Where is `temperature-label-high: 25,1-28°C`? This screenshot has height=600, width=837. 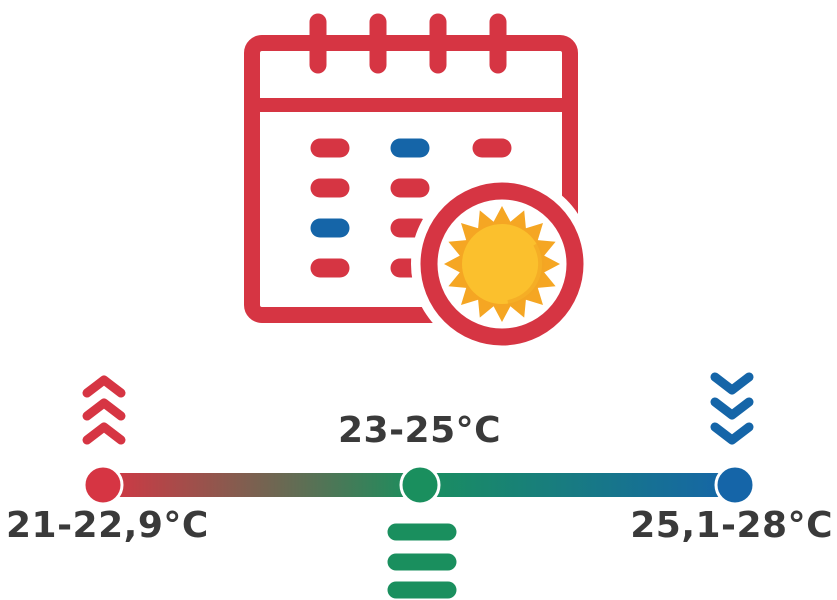
temperature-label-high: 25,1-28°C is located at coordinates (731, 525).